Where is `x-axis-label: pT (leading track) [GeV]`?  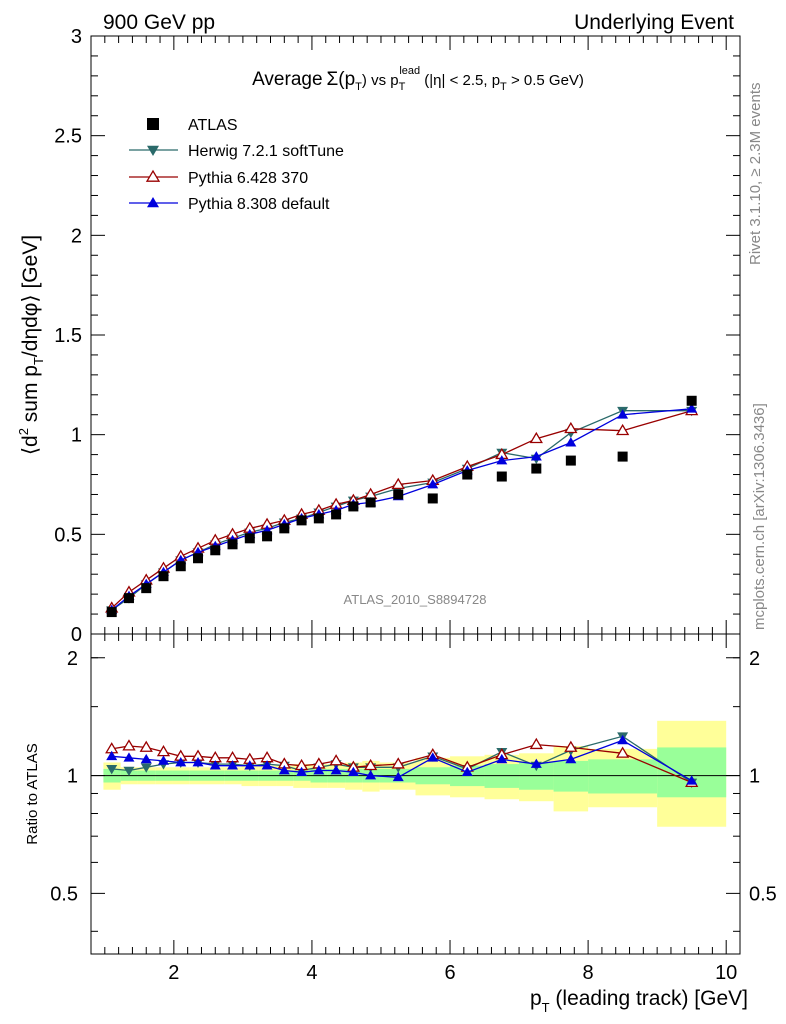
x-axis-label: pT (leading track) [GeV] is located at coordinates (639, 1001).